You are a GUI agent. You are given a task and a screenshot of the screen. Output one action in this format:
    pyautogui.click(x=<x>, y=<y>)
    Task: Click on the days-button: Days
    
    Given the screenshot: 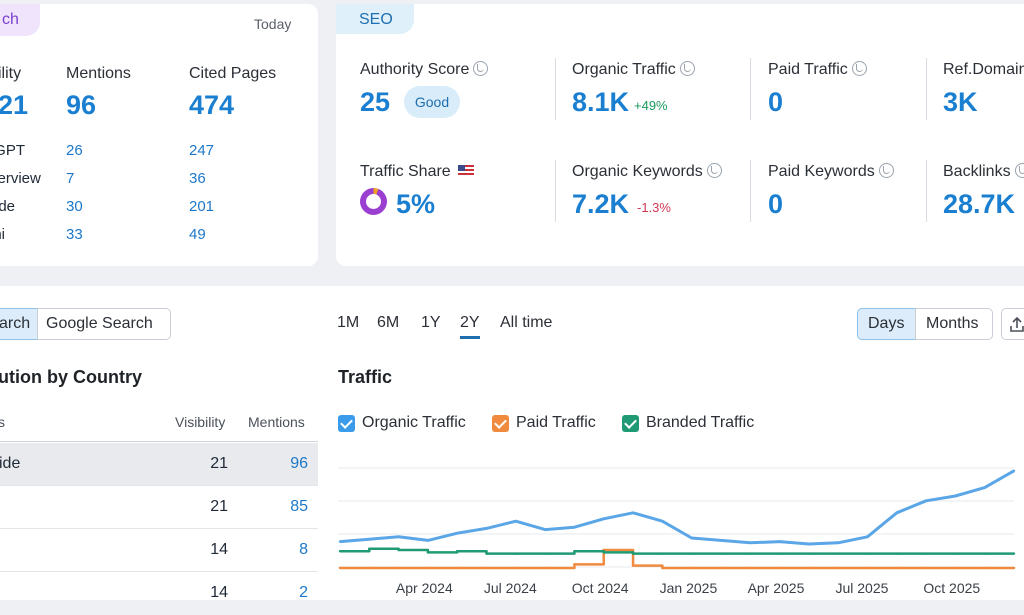 What is the action you would take?
    pyautogui.click(x=886, y=324)
    